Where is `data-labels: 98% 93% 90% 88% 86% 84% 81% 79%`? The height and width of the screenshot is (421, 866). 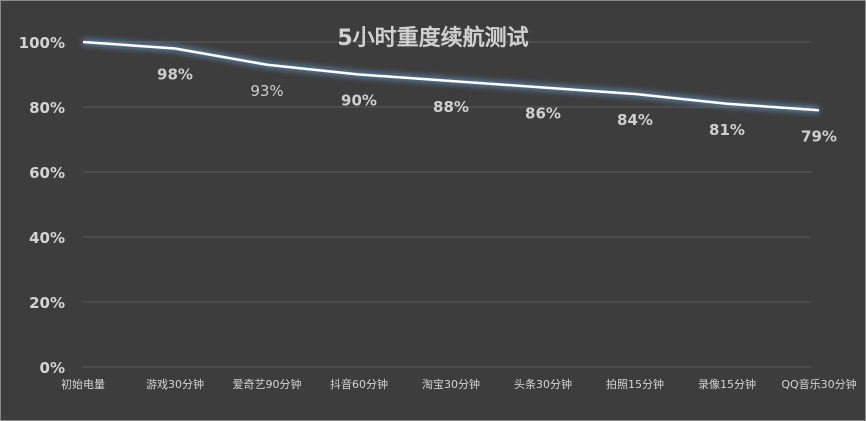
data-labels: 98% 93% 90% 88% 86% 84% 81% 79% is located at coordinates (497, 106).